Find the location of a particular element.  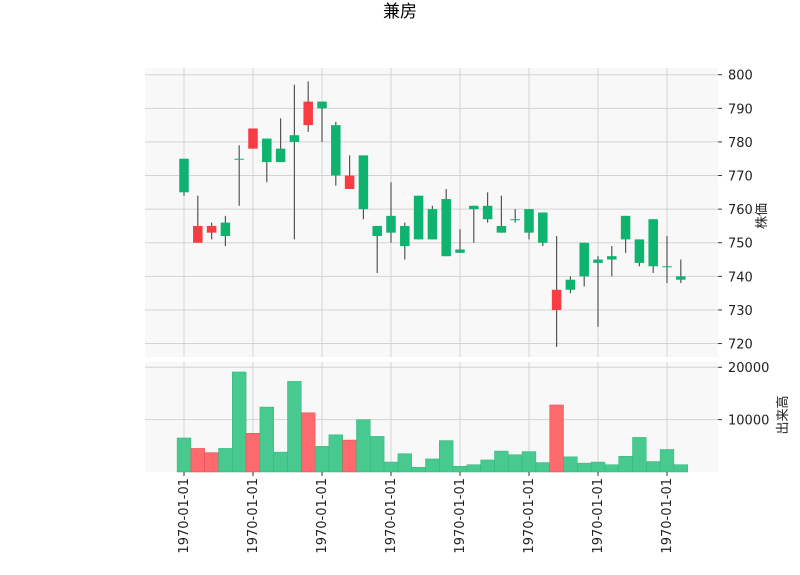

volume-tick-label: 10000 is located at coordinates (748, 421).